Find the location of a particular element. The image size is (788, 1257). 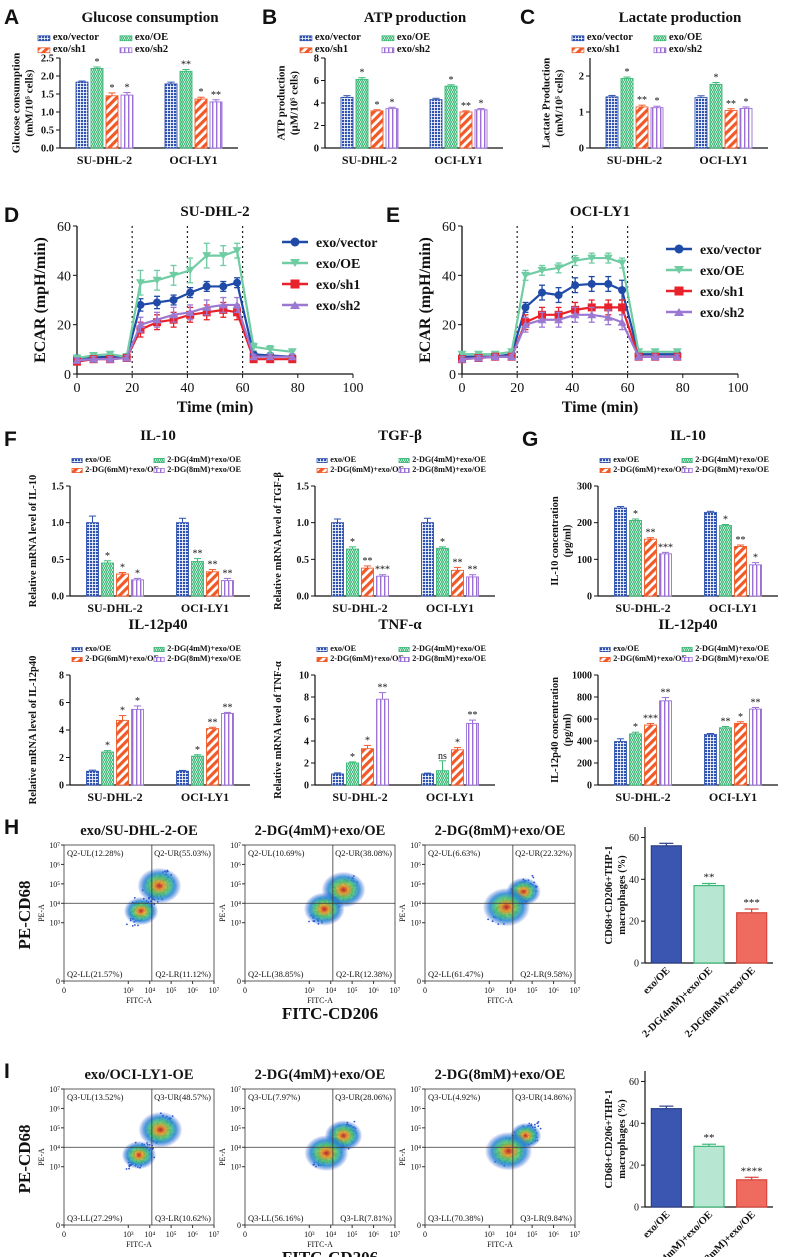

y-tick-label: 200 is located at coordinates (584, 764).